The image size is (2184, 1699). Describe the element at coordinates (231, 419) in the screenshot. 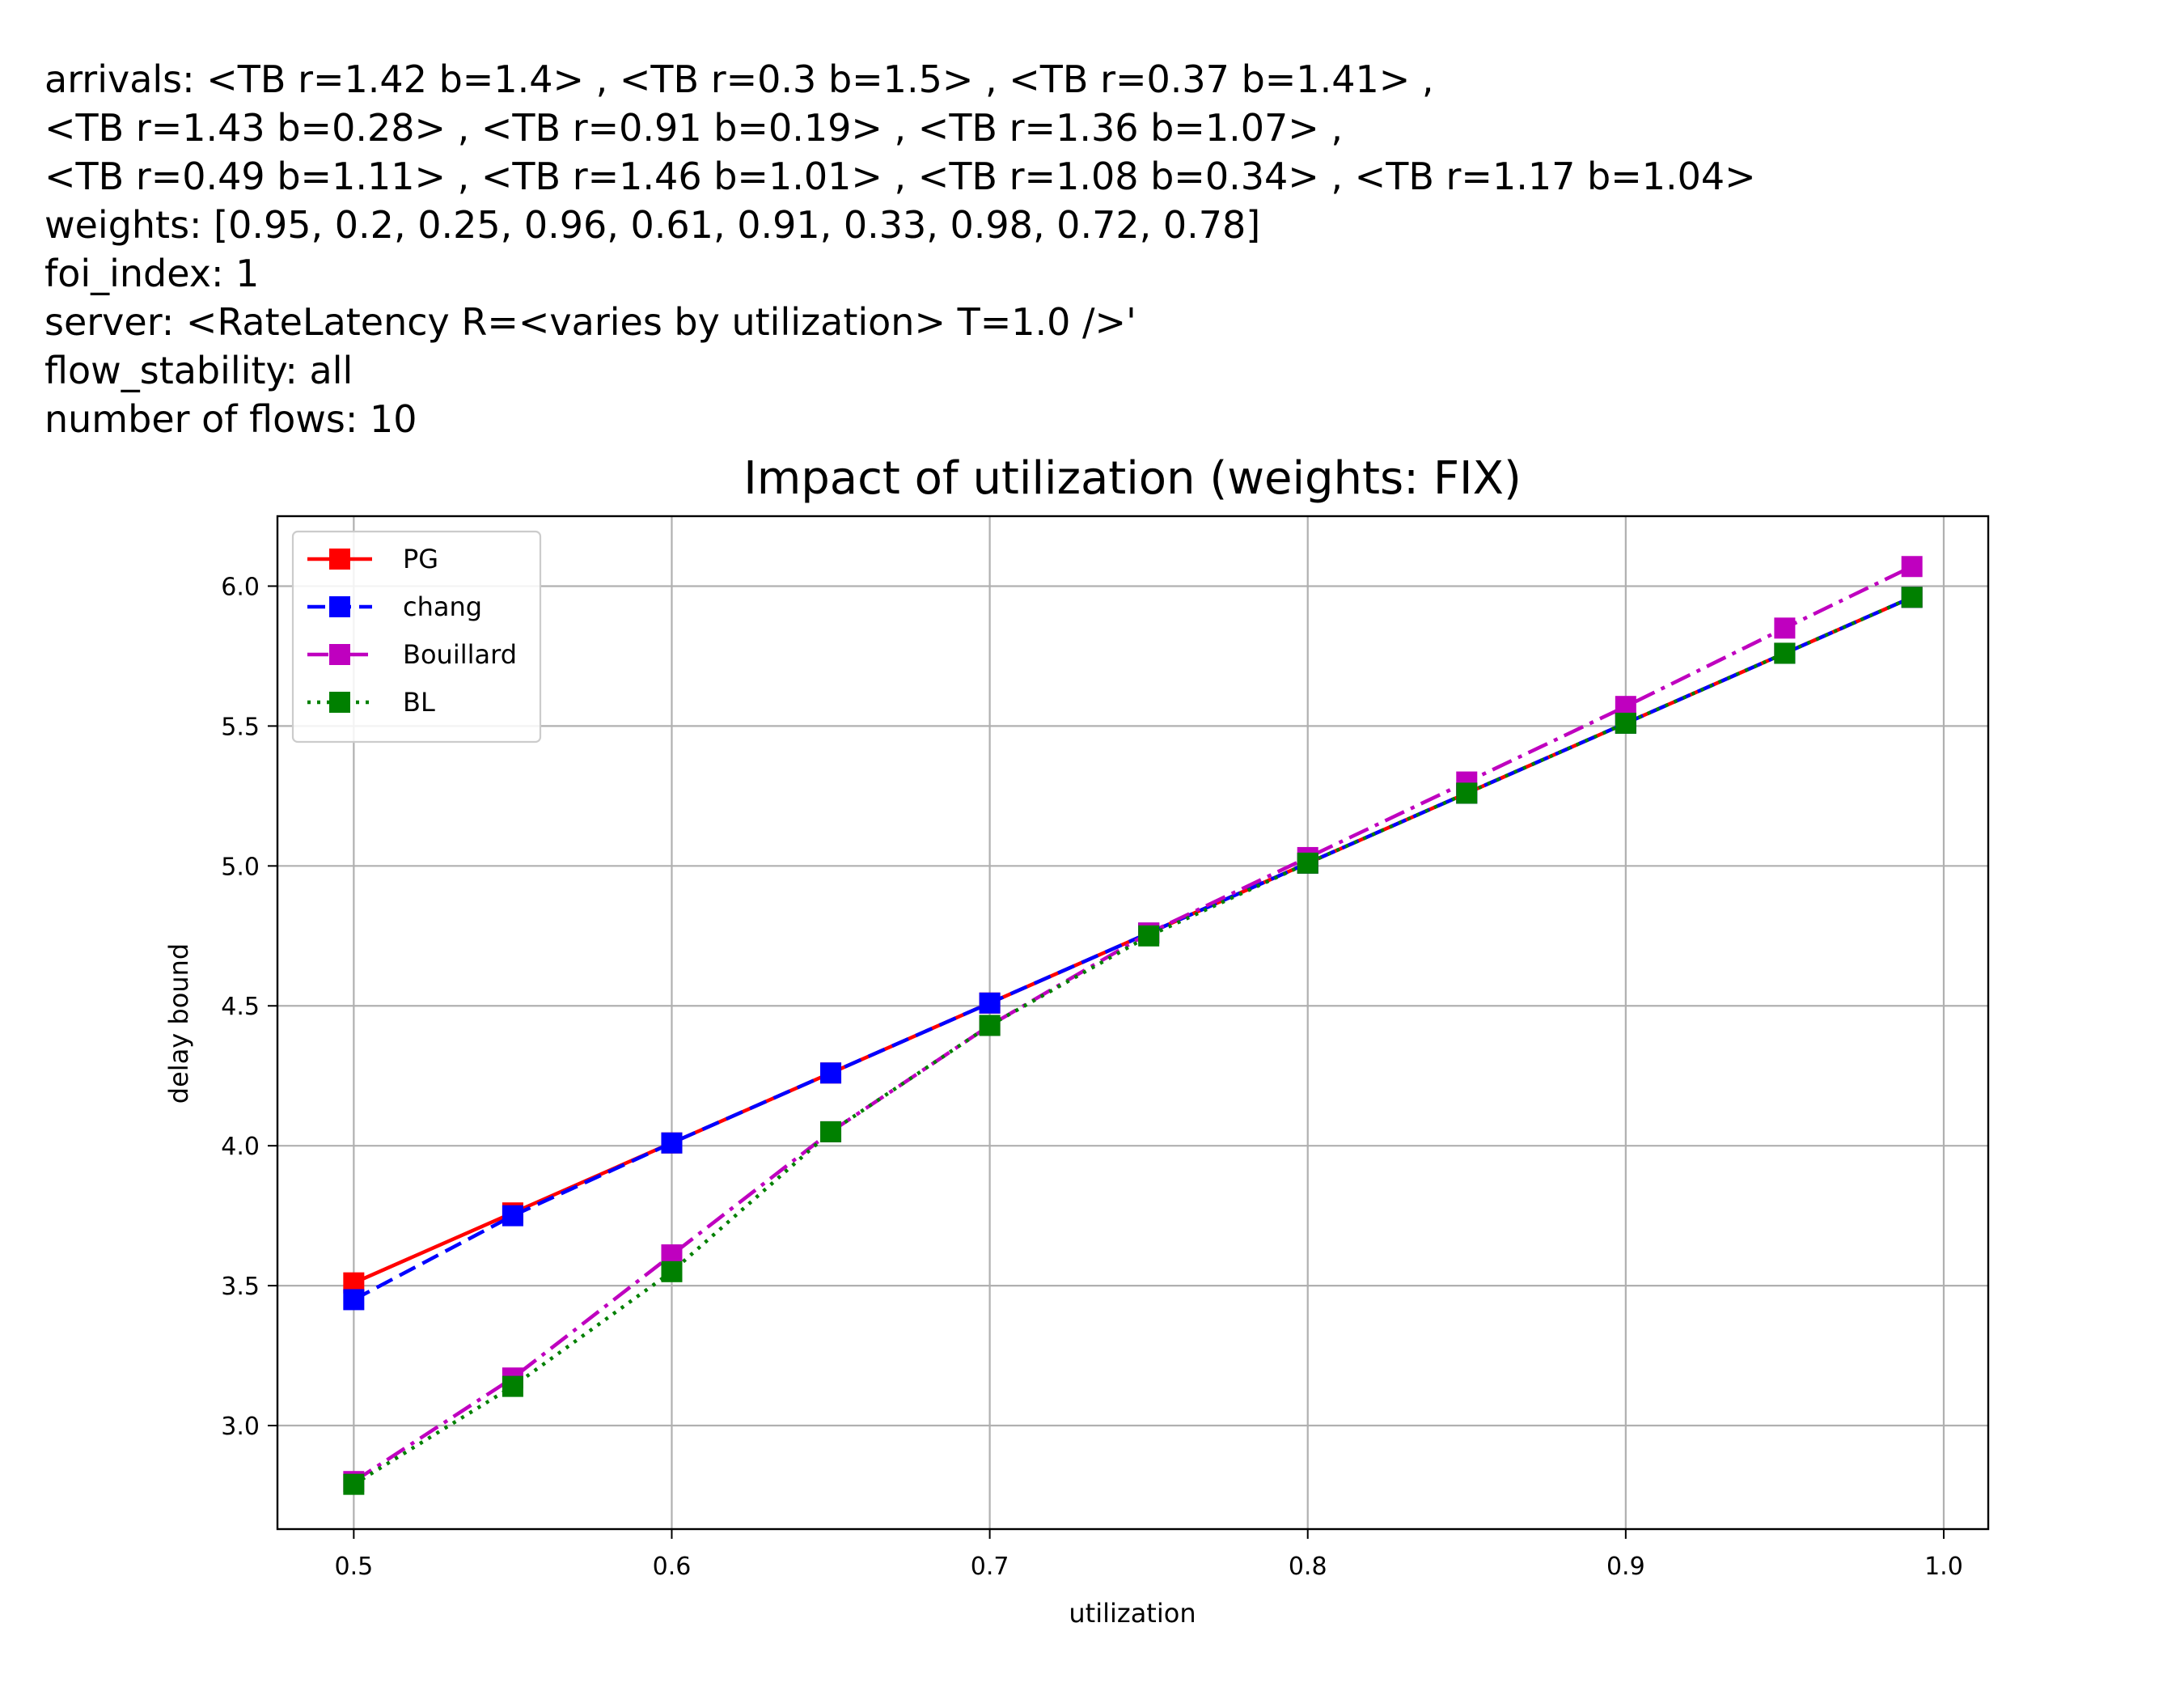

I see `header-line: number of flows: 10` at that location.